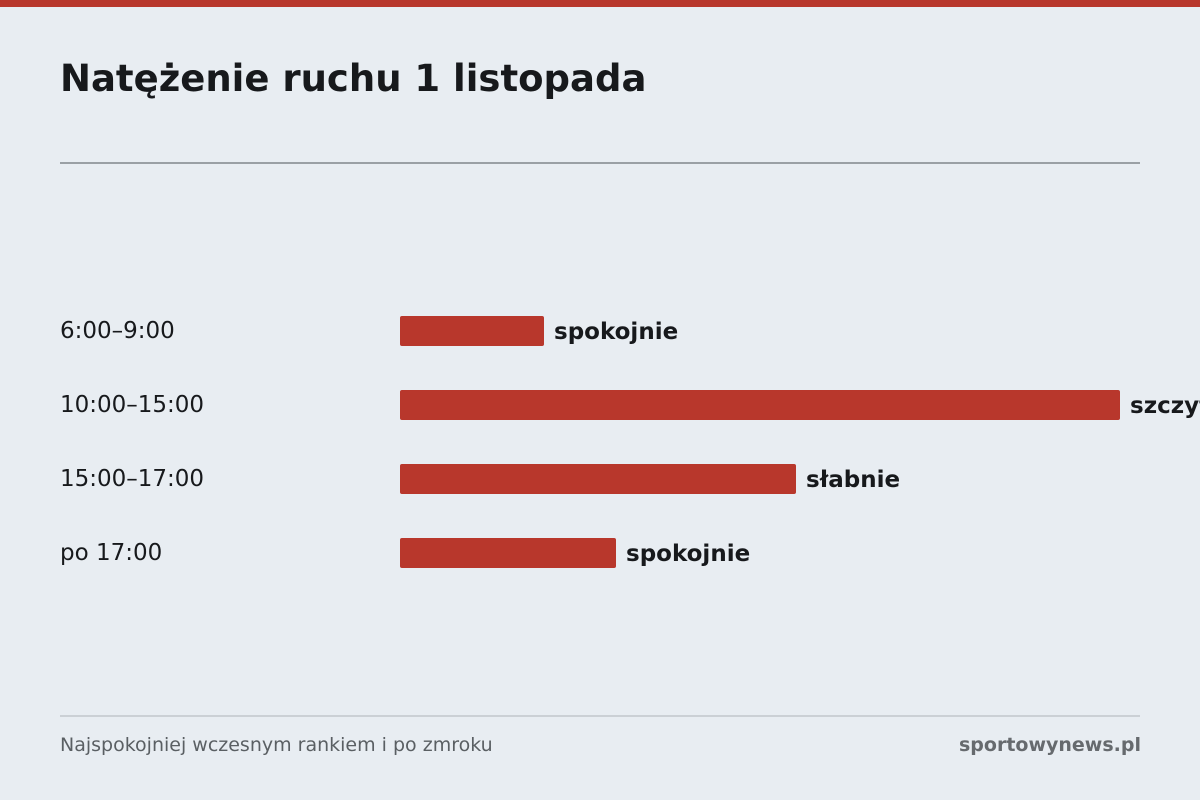 This screenshot has height=800, width=1200. I want to click on bar-value-label: szczyt, so click(1165, 406).